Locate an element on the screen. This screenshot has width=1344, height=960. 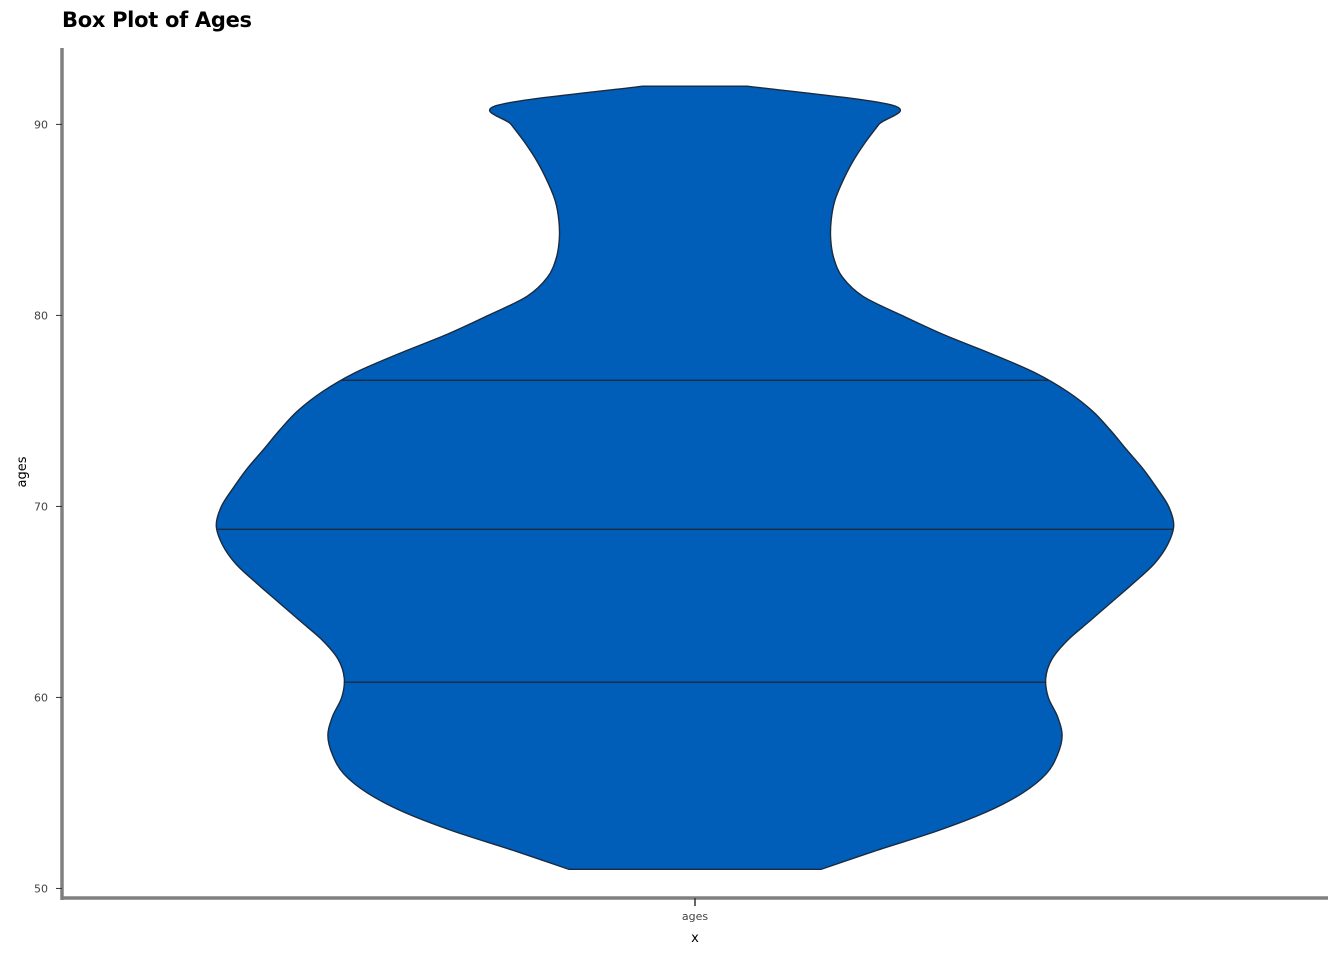
chart-title: Box Plot of Ages is located at coordinates (157, 20).